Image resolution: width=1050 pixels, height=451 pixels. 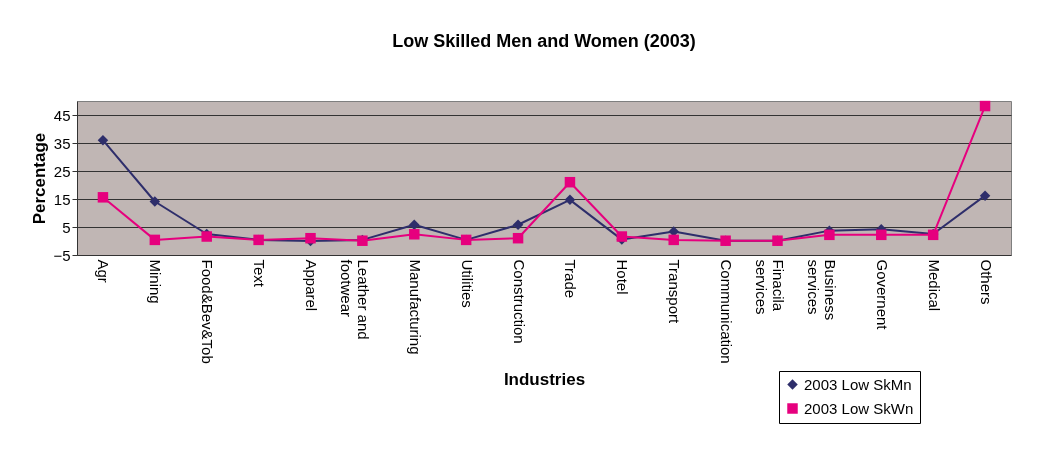 What do you see at coordinates (208, 311) in the screenshot?
I see `x-tick-label: Food&Bev&Tob` at bounding box center [208, 311].